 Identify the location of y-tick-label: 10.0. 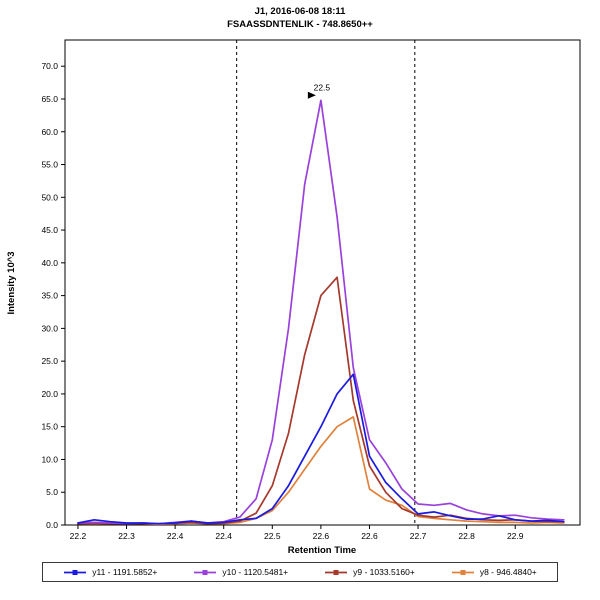
(49, 459).